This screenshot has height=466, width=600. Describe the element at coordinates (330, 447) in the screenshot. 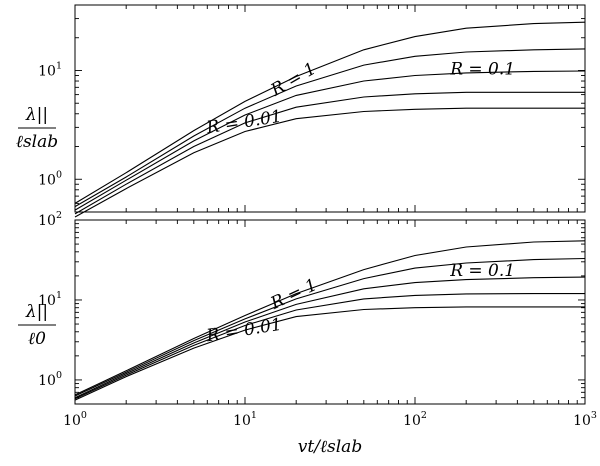

I see `x-axis-label: vt/ℓslab` at that location.